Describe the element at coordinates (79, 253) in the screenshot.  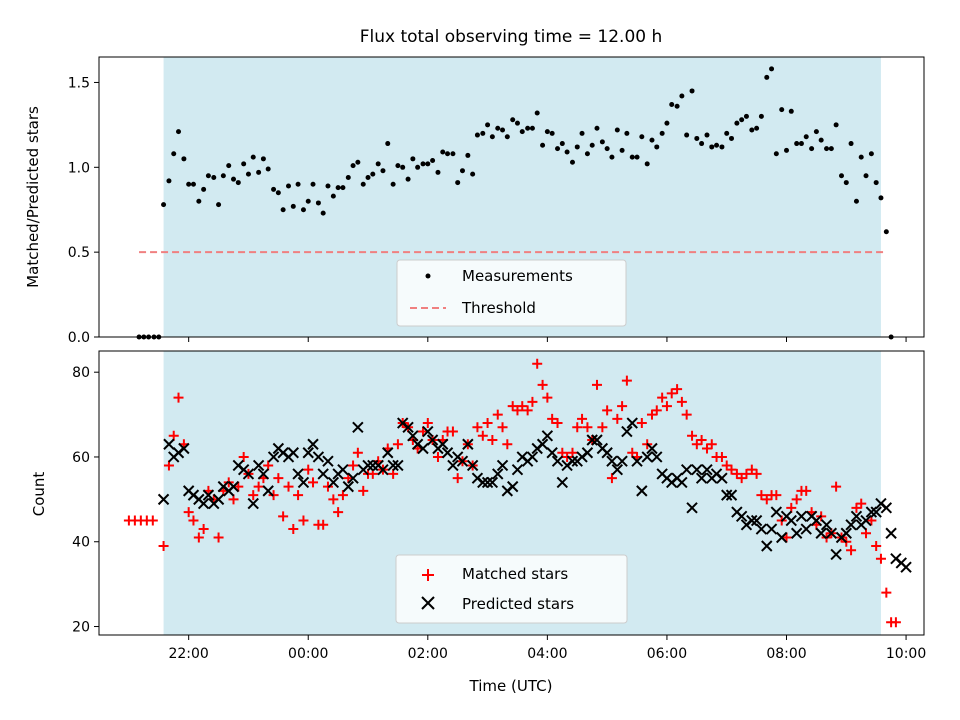
I see `y-tick-label: 0.5` at that location.